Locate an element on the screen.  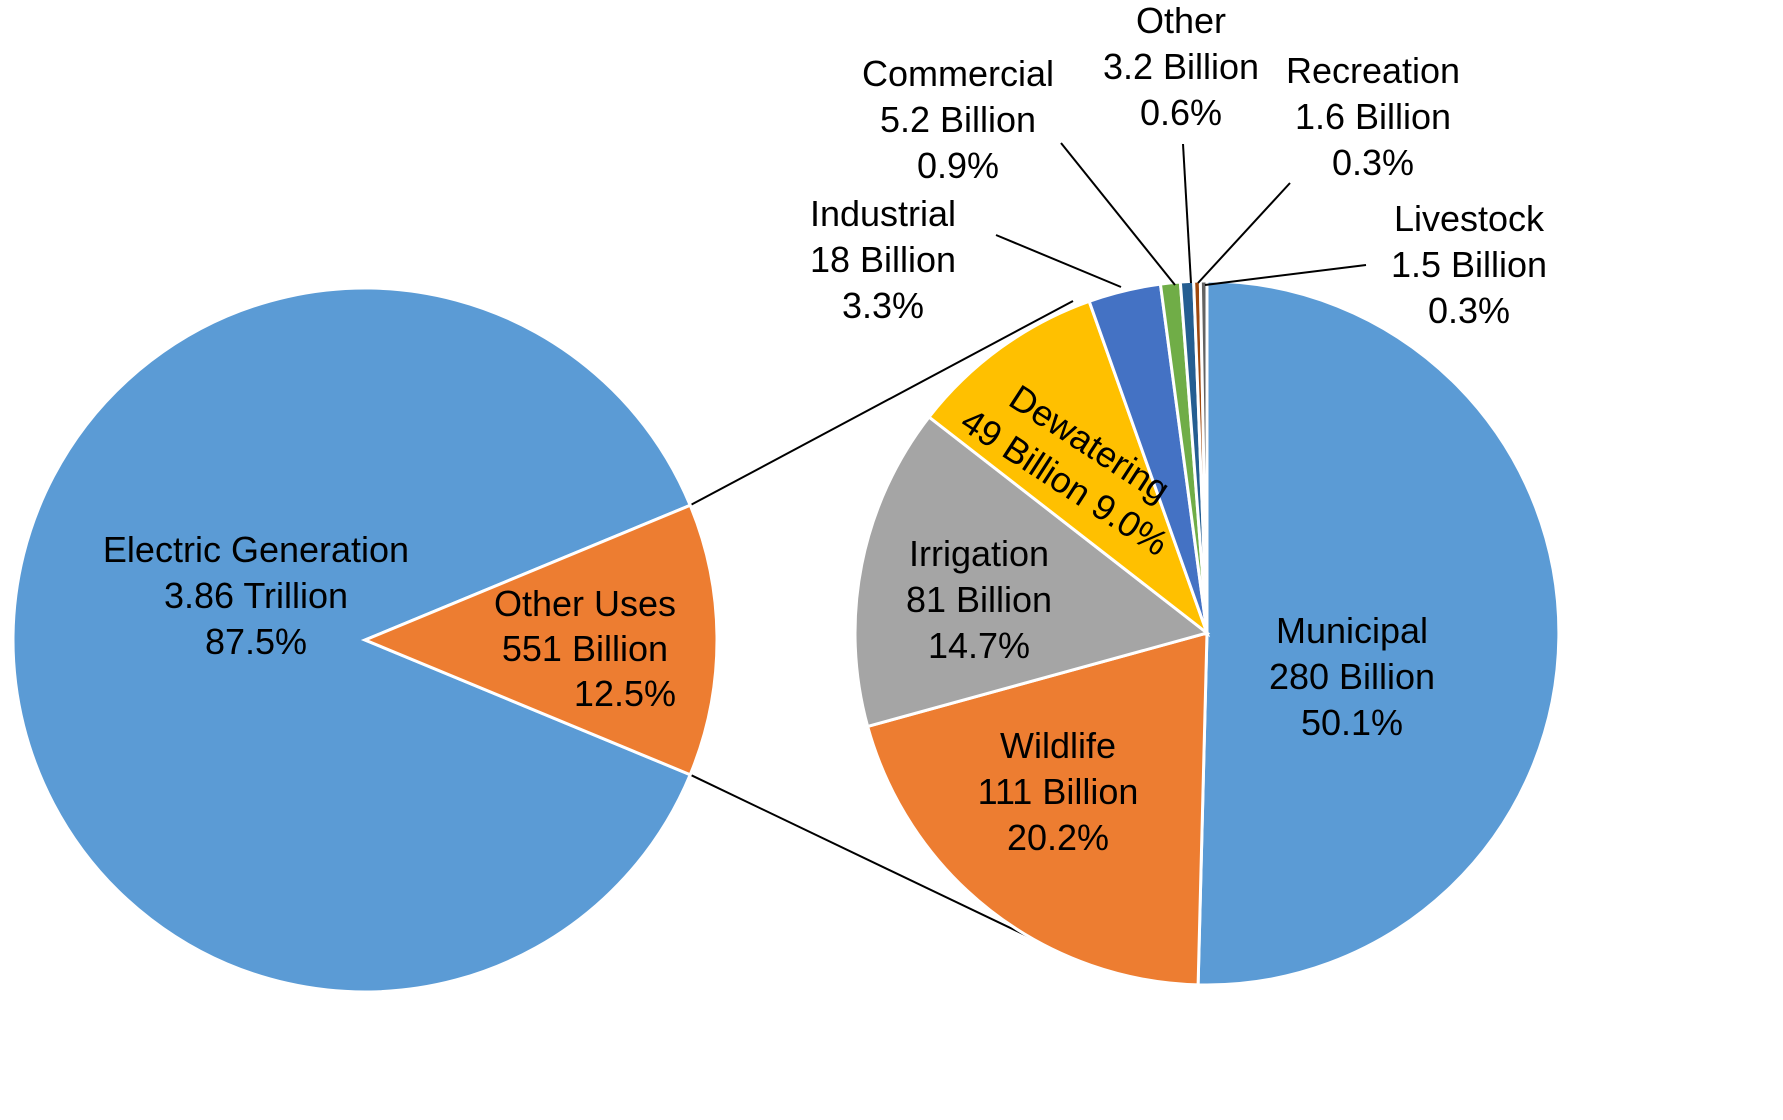
label-commercial-line-3: 0.9% is located at coordinates (958, 165).